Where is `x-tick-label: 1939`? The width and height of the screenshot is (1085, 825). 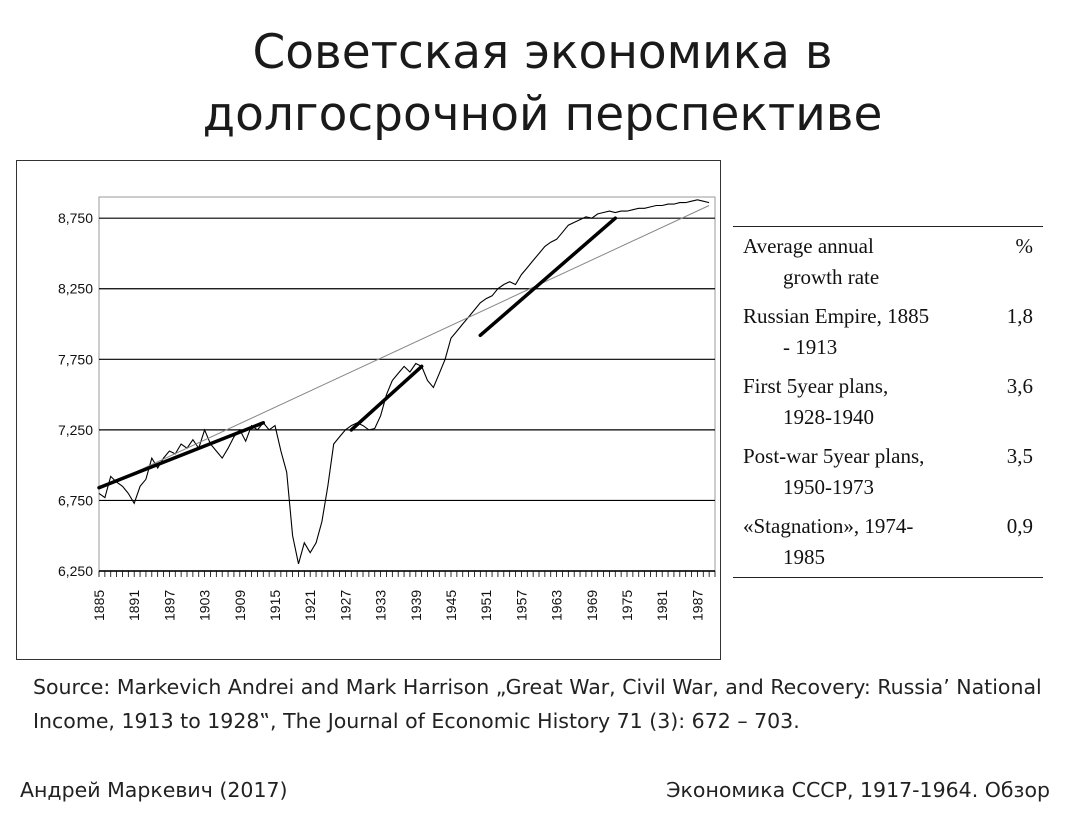
x-tick-label: 1939 is located at coordinates (416, 605).